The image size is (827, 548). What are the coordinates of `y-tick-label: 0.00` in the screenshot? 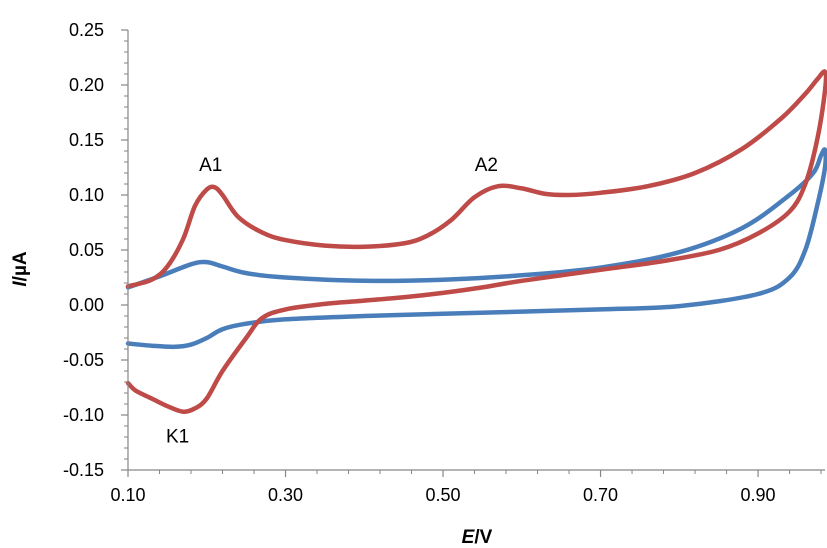 It's located at (86, 305).